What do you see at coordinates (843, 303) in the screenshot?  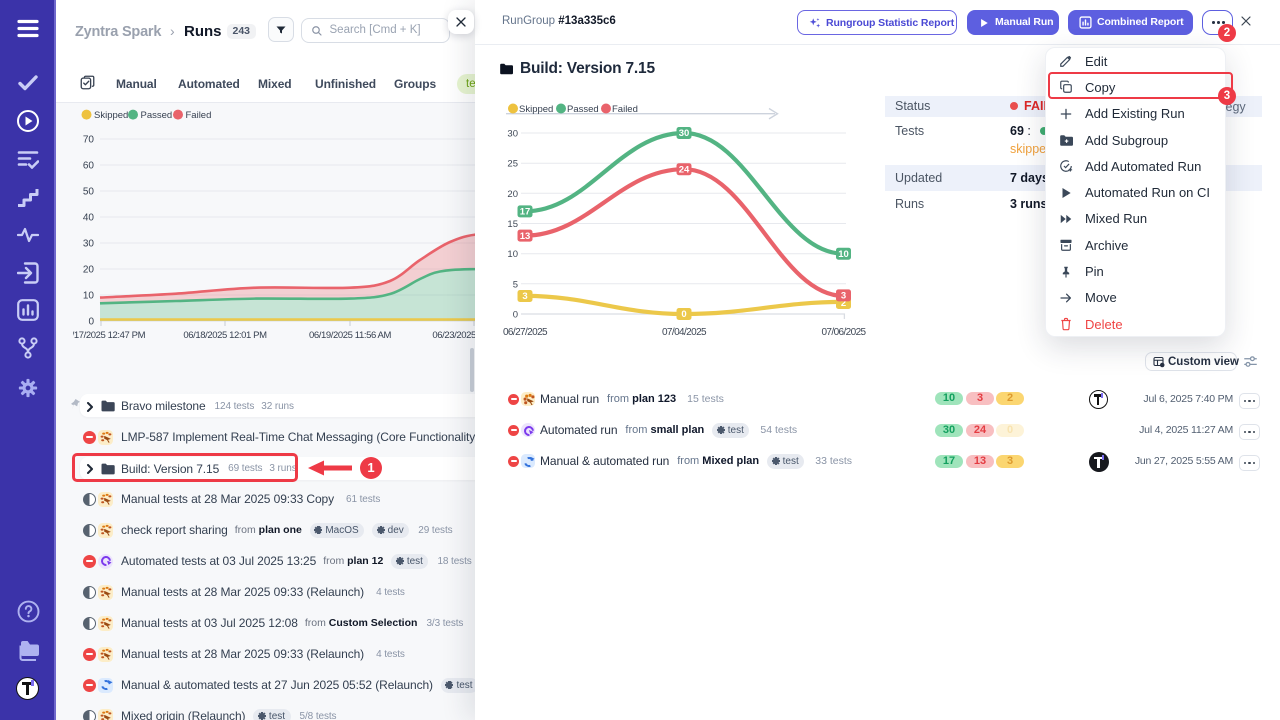 I see `svg-text: 2` at bounding box center [843, 303].